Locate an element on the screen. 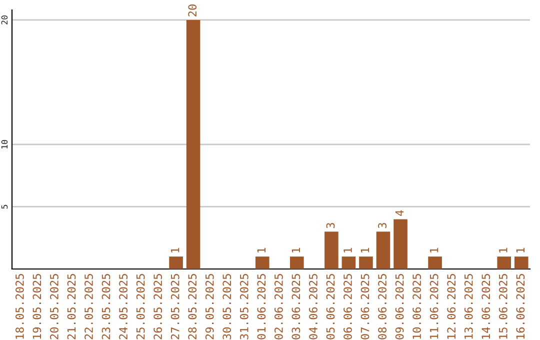  x-tick-label: 14.06.2025 is located at coordinates (486, 306).